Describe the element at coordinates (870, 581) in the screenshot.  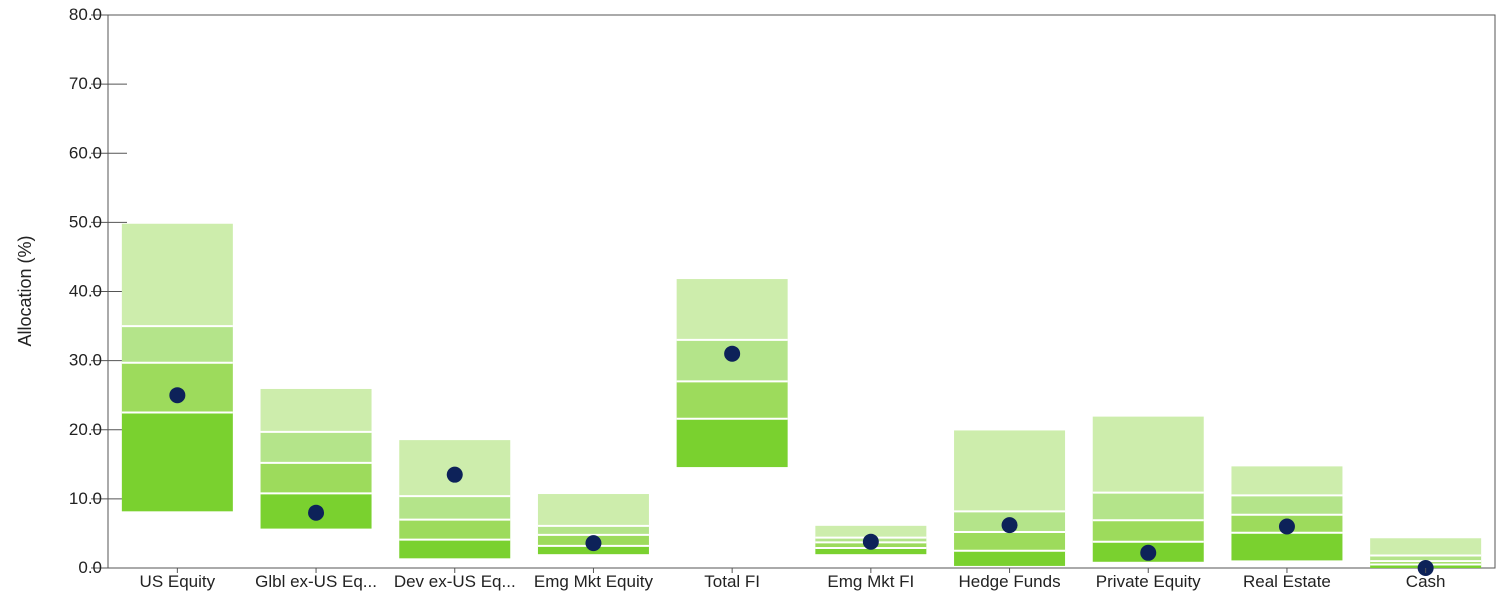
I see `x-category-label: Emg Mkt FI` at that location.